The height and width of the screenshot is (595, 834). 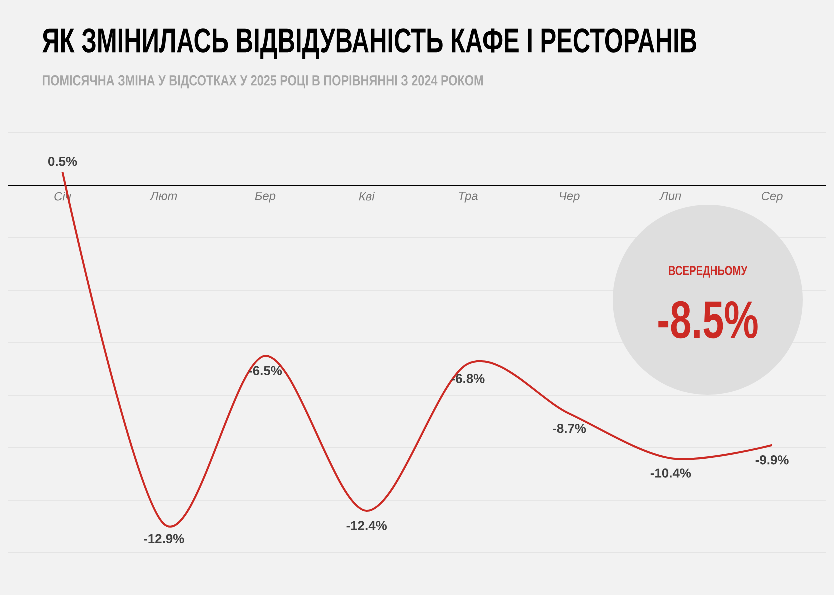 I want to click on data-label: -9.9%, so click(x=772, y=460).